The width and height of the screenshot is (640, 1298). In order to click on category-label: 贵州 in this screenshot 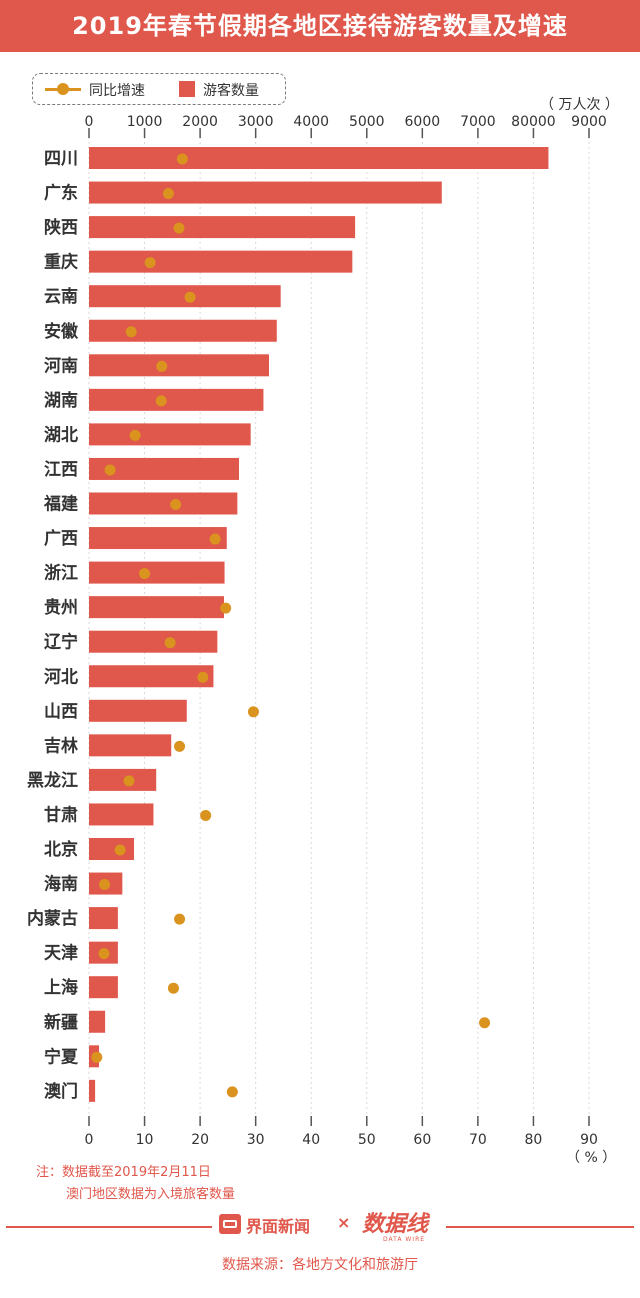, I will do `click(61, 607)`.